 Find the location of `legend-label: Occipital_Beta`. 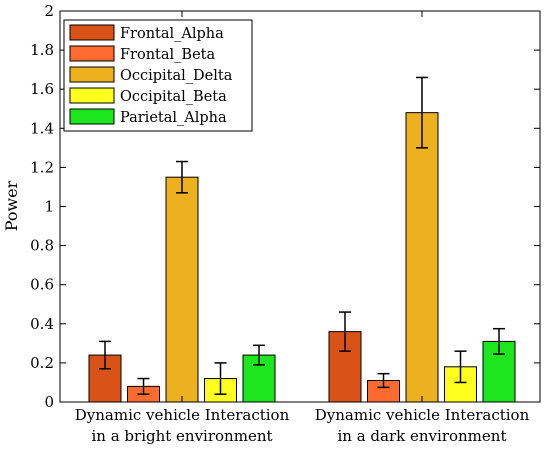

legend-label: Occipital_Beta is located at coordinates (173, 97).